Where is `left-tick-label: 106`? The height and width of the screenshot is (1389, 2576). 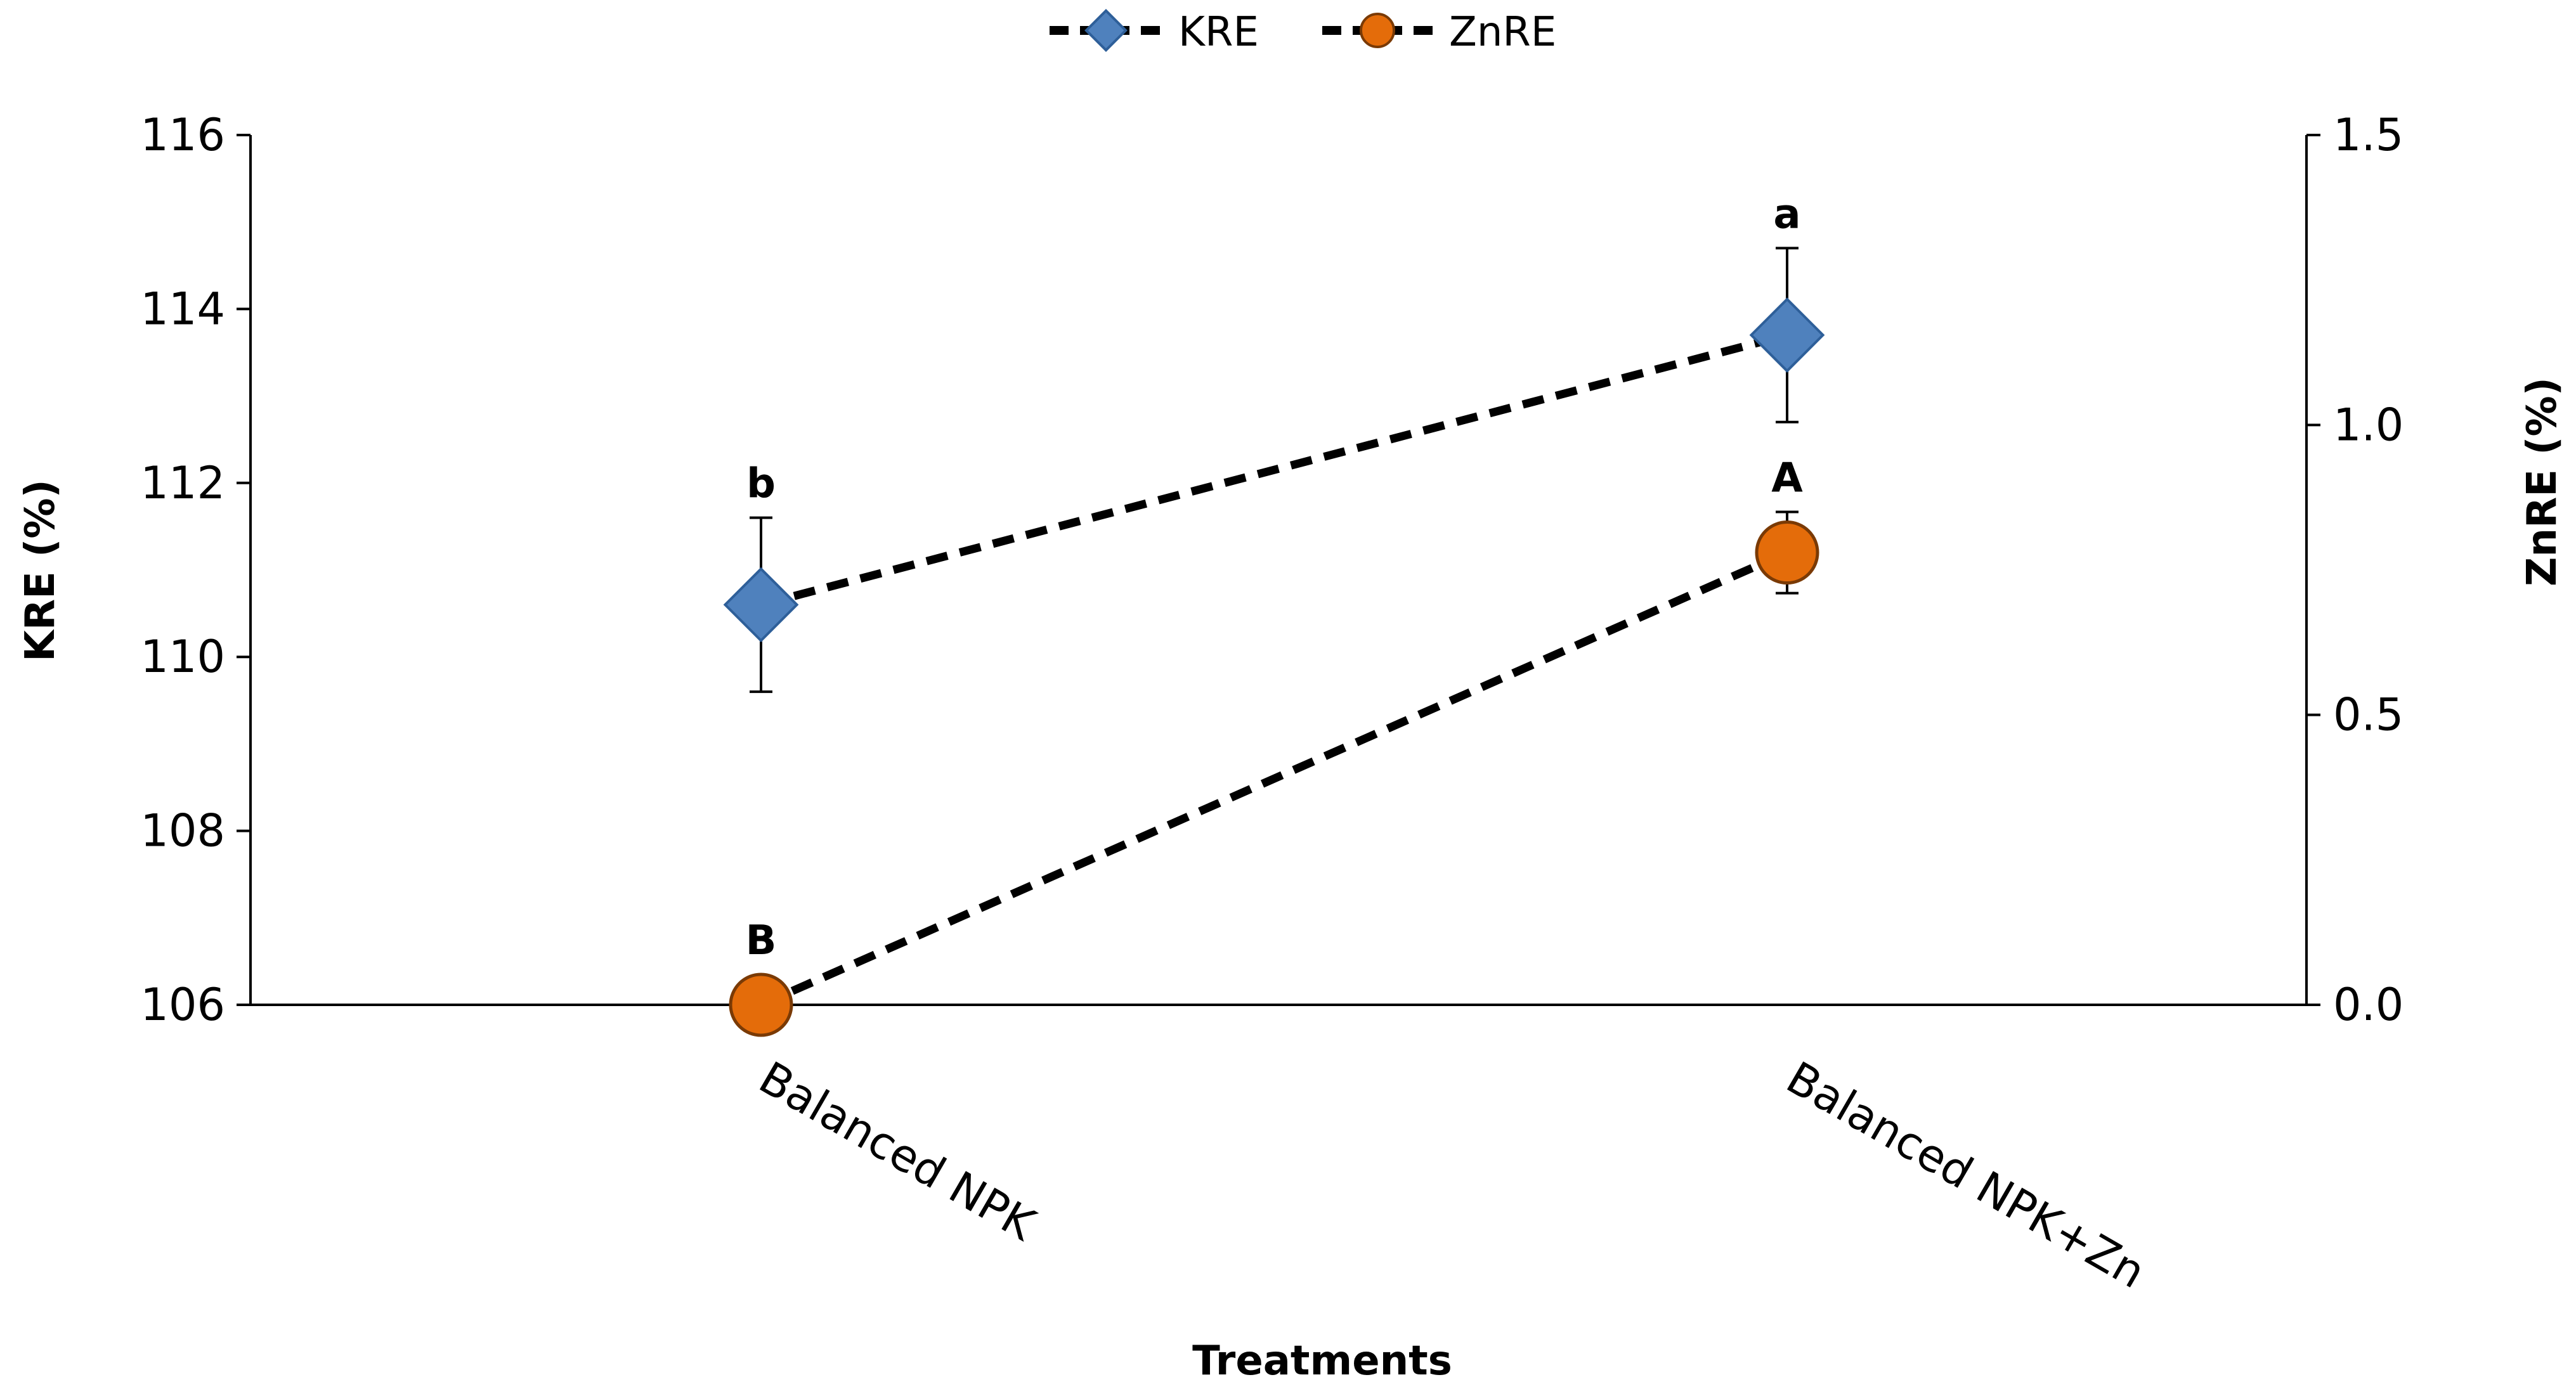
left-tick-label: 106 is located at coordinates (183, 1005).